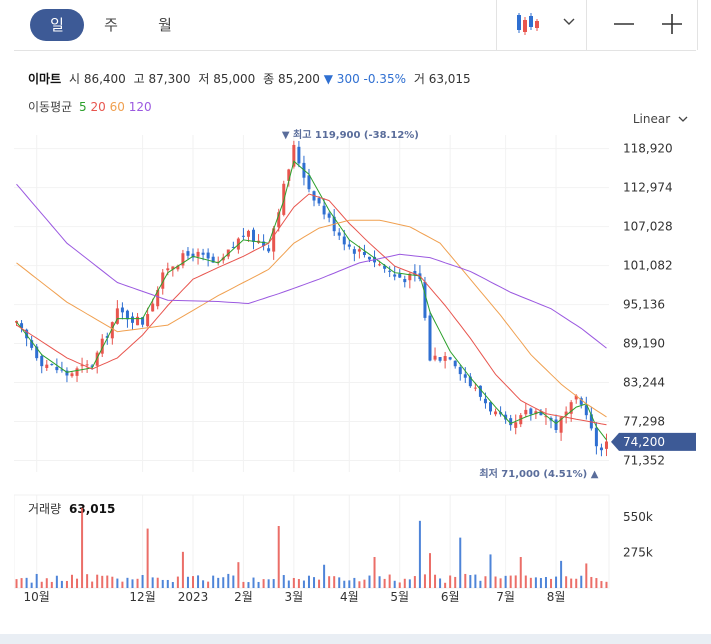 Image resolution: width=711 pixels, height=644 pixels. Describe the element at coordinates (45, 79) in the screenshot. I see `stock-name: 이마트` at that location.